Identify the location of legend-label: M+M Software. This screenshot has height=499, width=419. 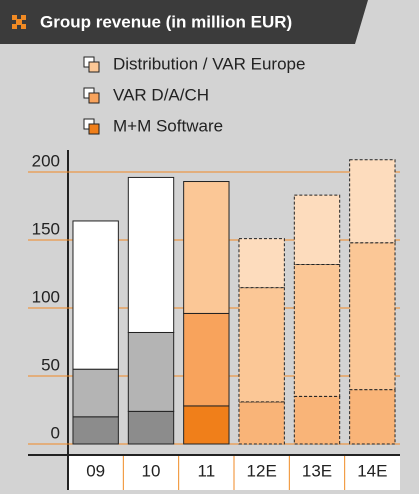
(168, 125).